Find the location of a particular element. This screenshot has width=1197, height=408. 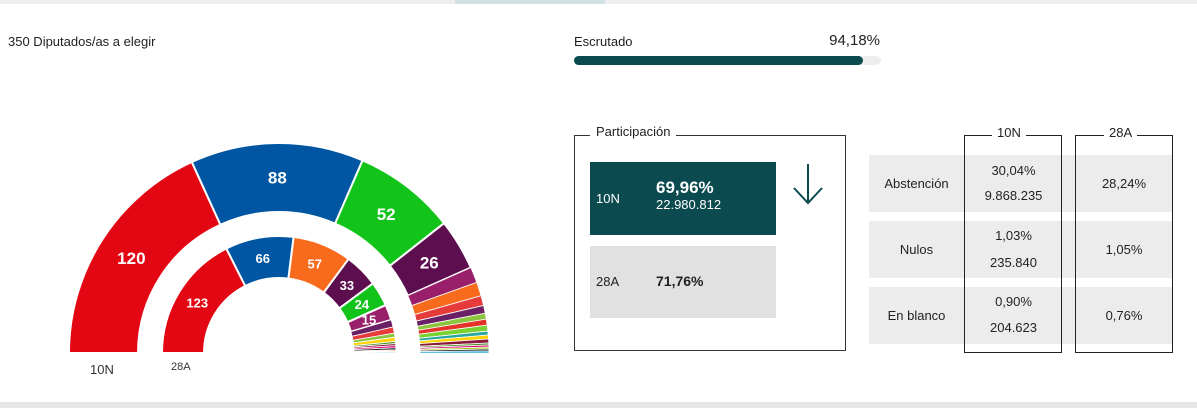

top-tab-strip is located at coordinates (598, 2).